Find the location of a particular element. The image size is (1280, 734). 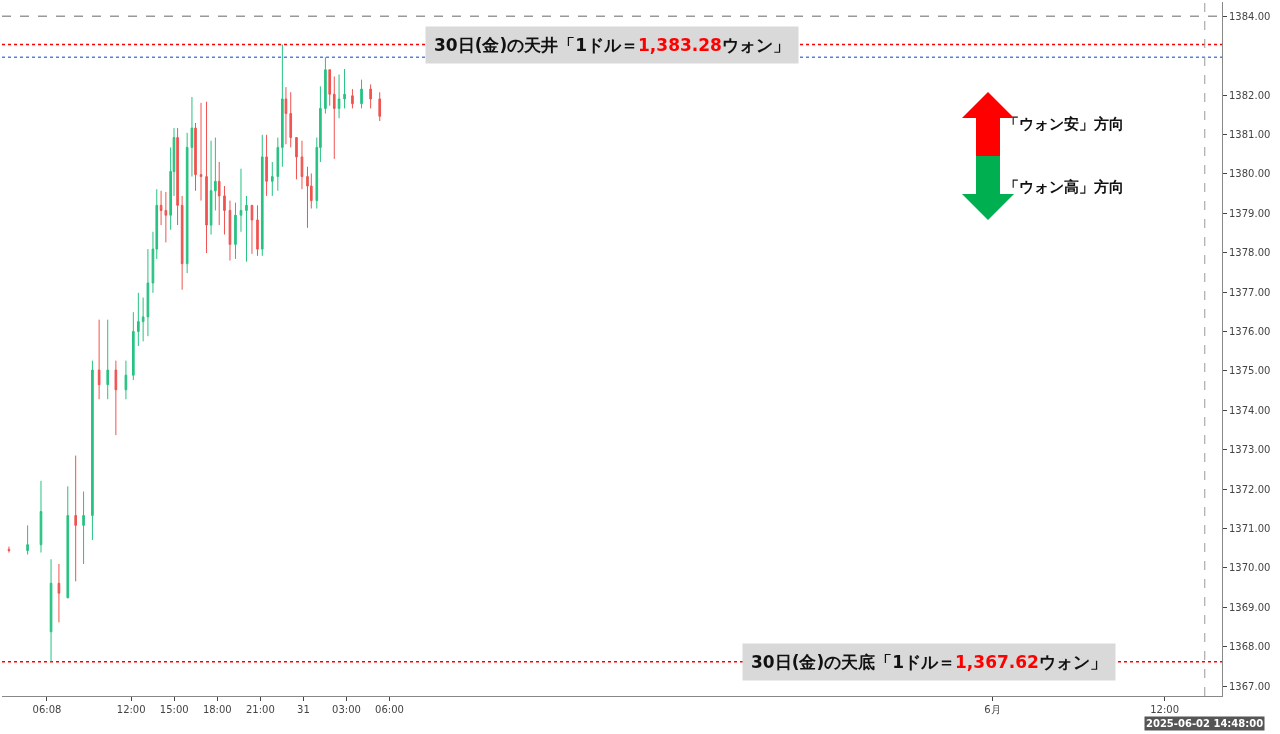

ref-line-label: 30日(金)の天底「1ドル＝1,367.62ウォン」 is located at coordinates (929, 662).